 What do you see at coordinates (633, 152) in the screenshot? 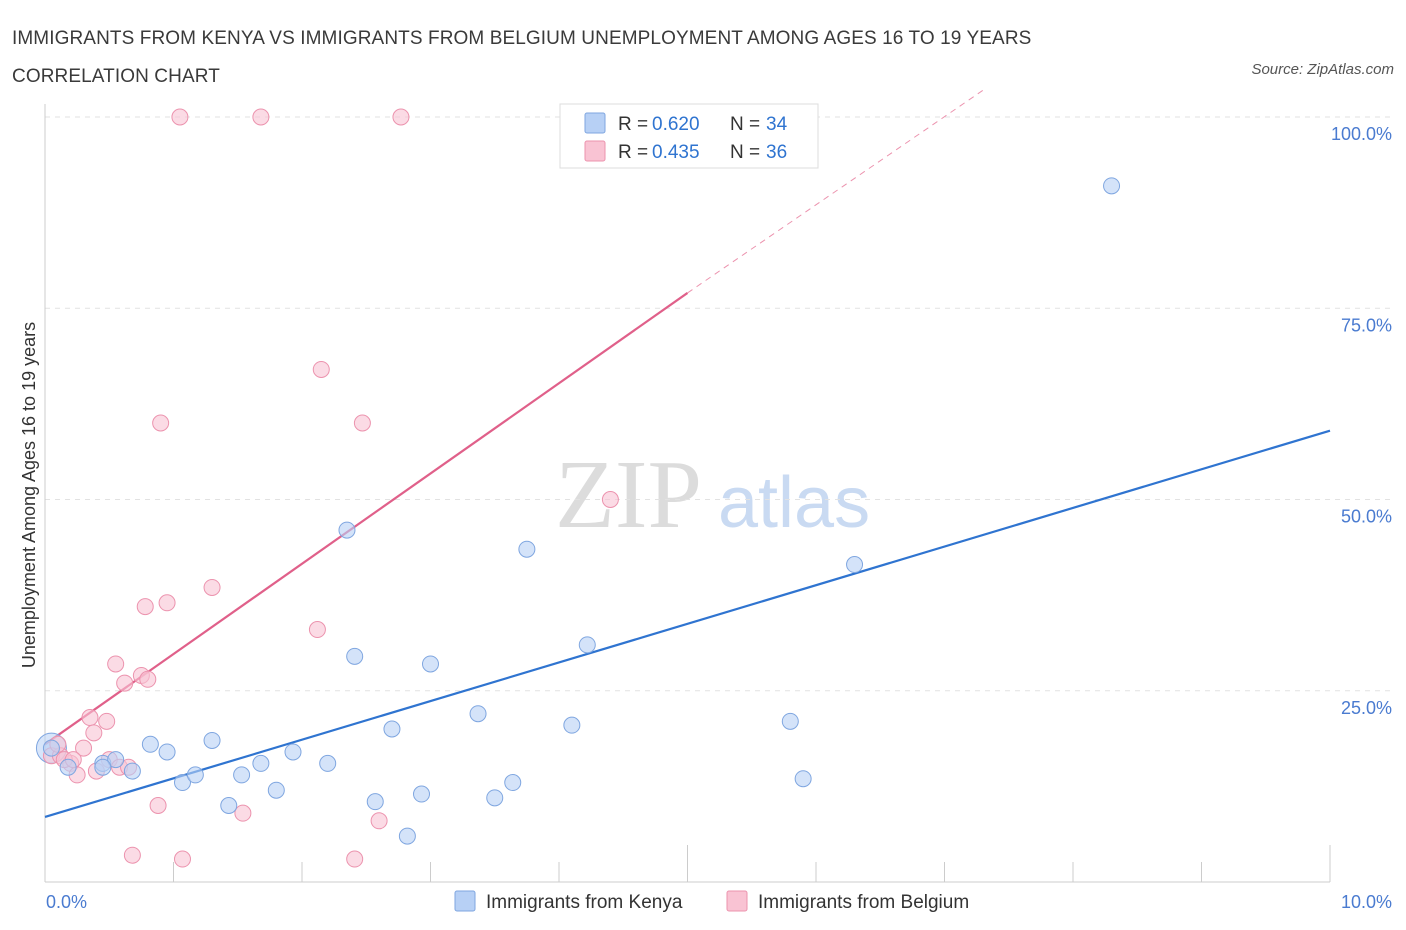
I see `legend-r-label-belgium: R =` at bounding box center [633, 152].